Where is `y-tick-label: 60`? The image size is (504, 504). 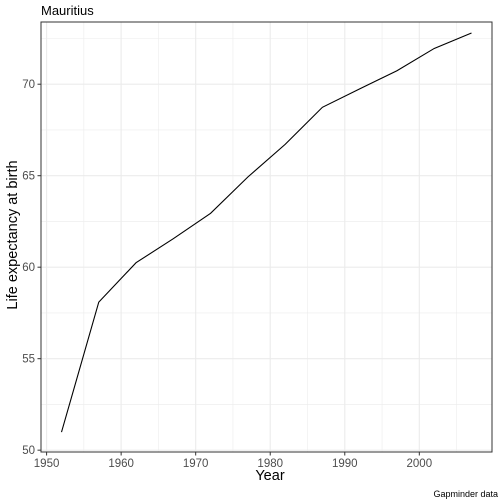
y-tick-label: 60 is located at coordinates (28, 268).